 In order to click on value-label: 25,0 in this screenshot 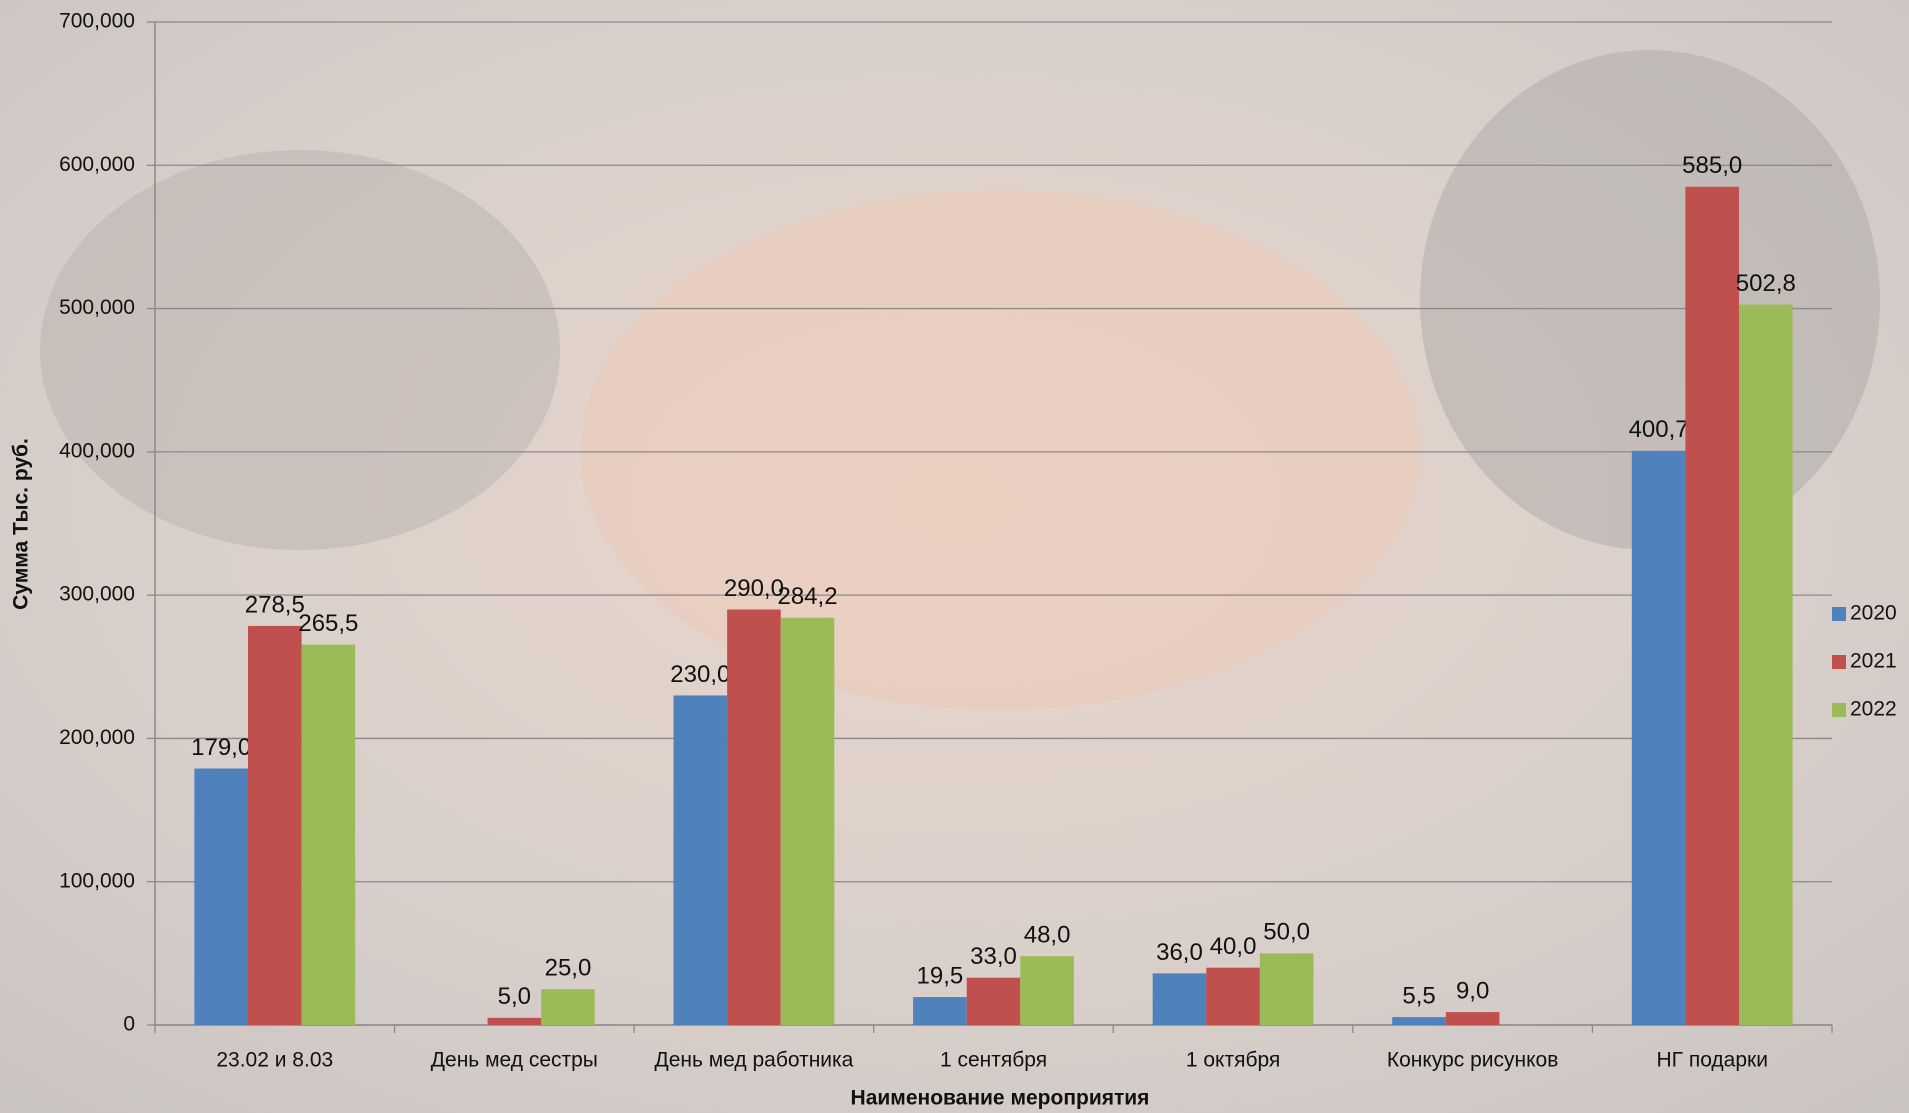, I will do `click(568, 968)`.